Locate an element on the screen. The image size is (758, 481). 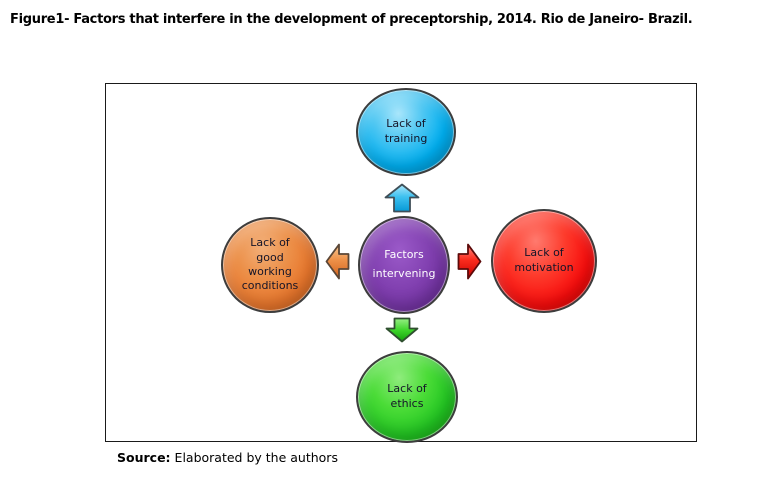
node-lack-of-motivation: Lack of motivation is located at coordinates (544, 261).